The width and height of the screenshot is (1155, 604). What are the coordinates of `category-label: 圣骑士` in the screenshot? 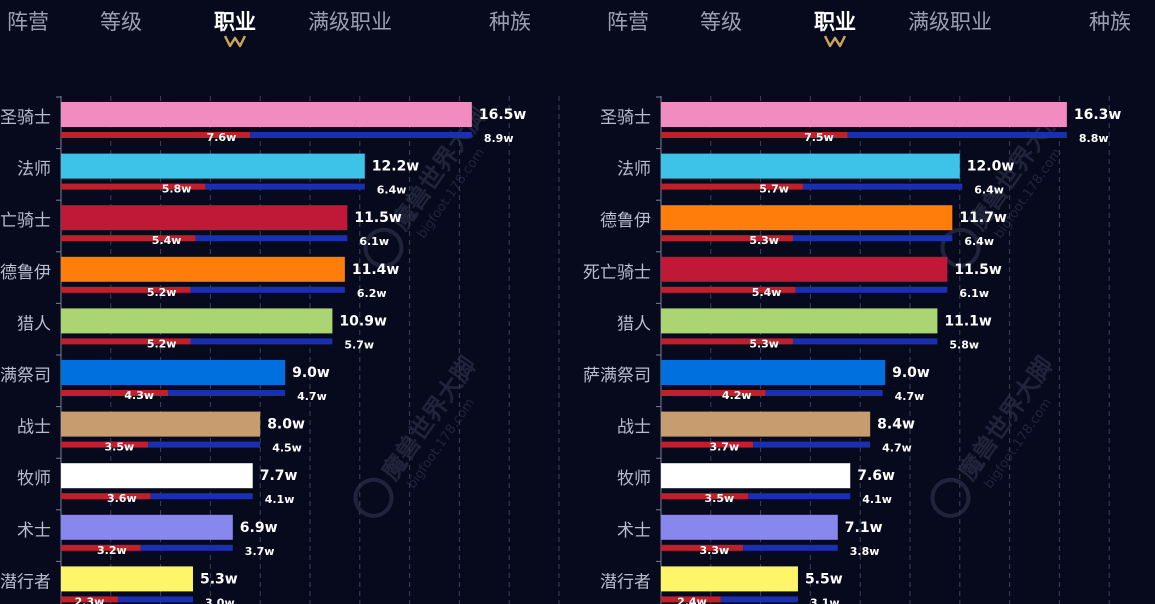 It's located at (25, 118).